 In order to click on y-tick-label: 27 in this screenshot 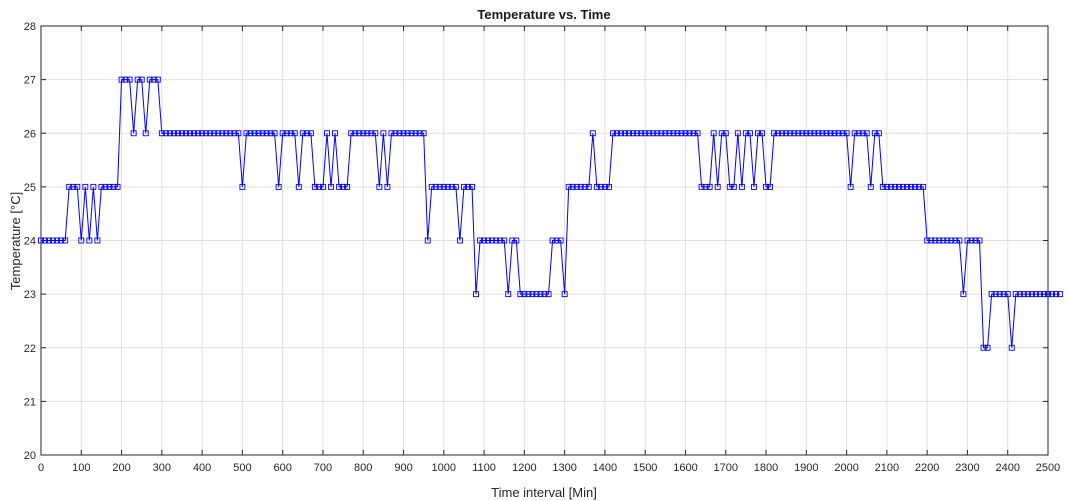, I will do `click(30, 81)`.